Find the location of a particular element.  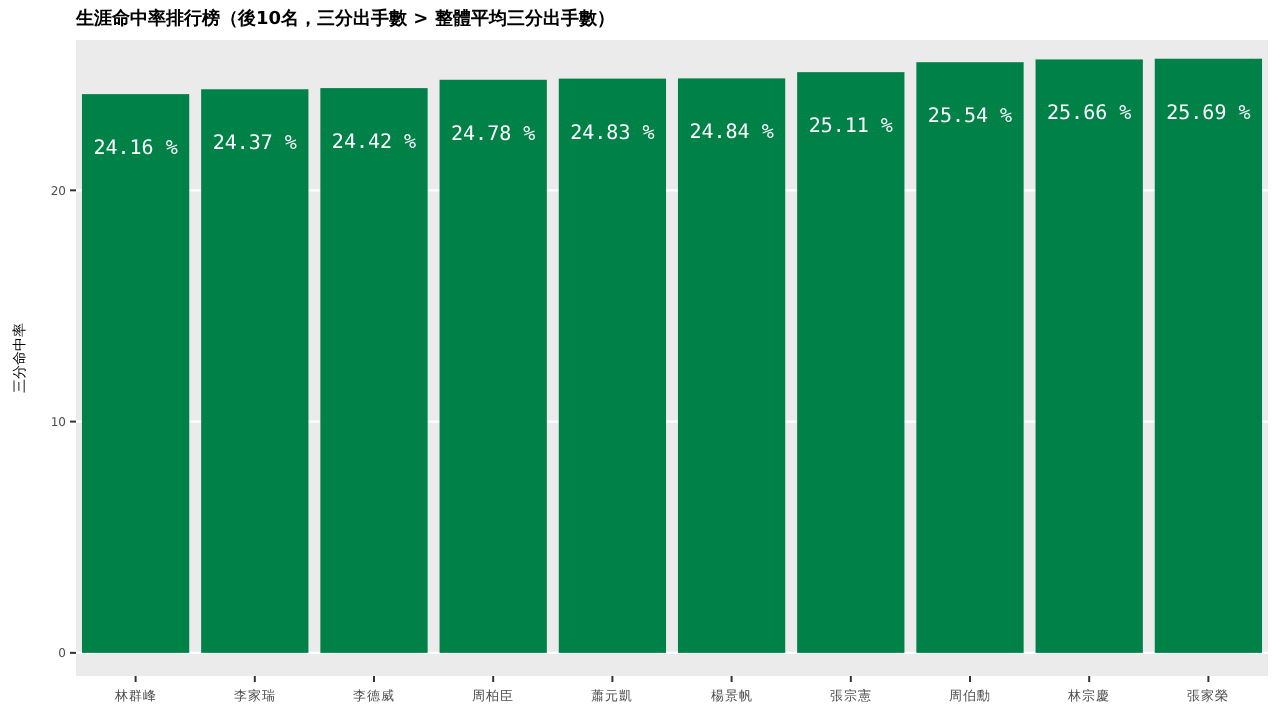

data-label: 25.11 % is located at coordinates (850, 127).